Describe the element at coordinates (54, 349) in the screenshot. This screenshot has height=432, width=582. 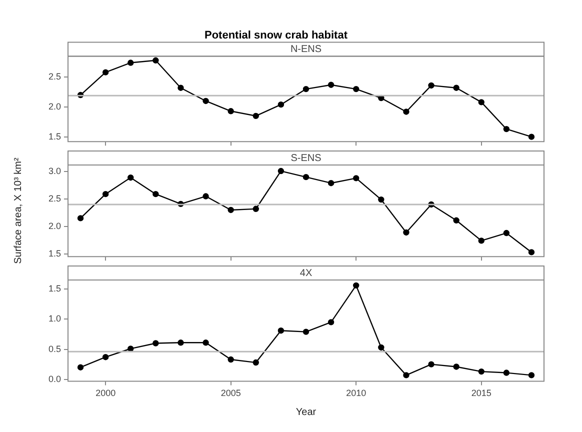
I see `y-tick-label: 0.5` at that location.